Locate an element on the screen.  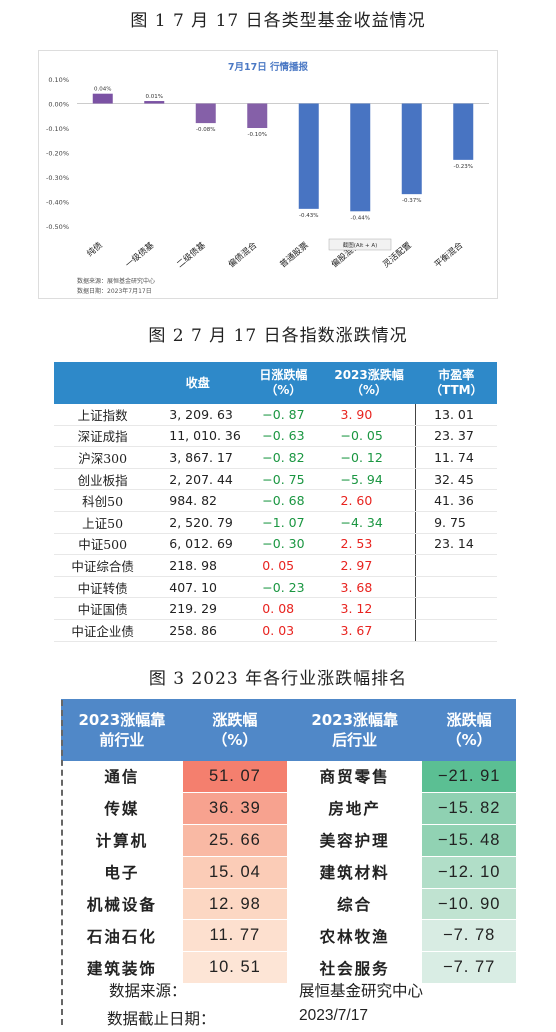
top-change: 11. 77 is located at coordinates (235, 936).